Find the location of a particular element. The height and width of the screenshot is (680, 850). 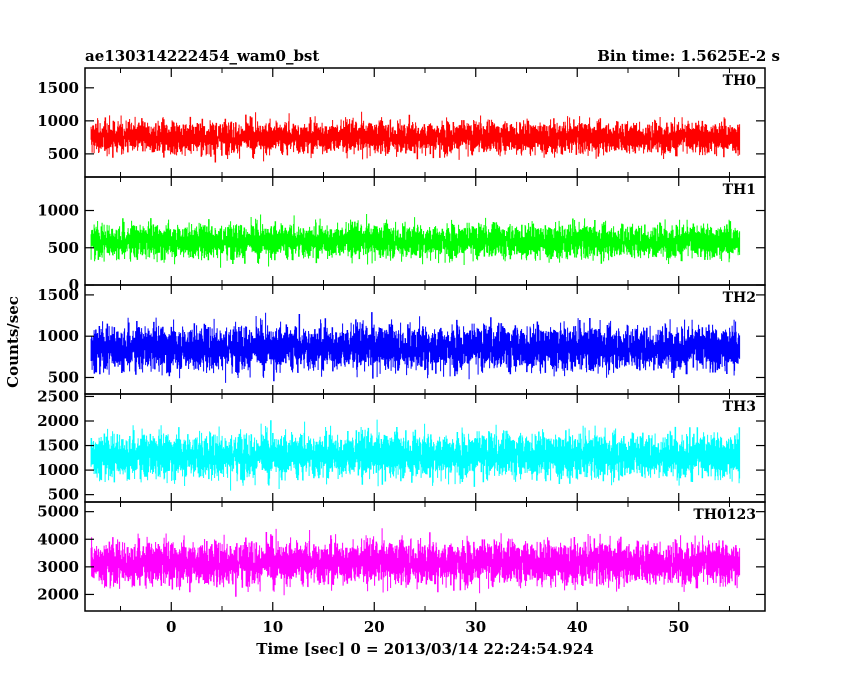

panel-label: TH0123 is located at coordinates (724, 515).